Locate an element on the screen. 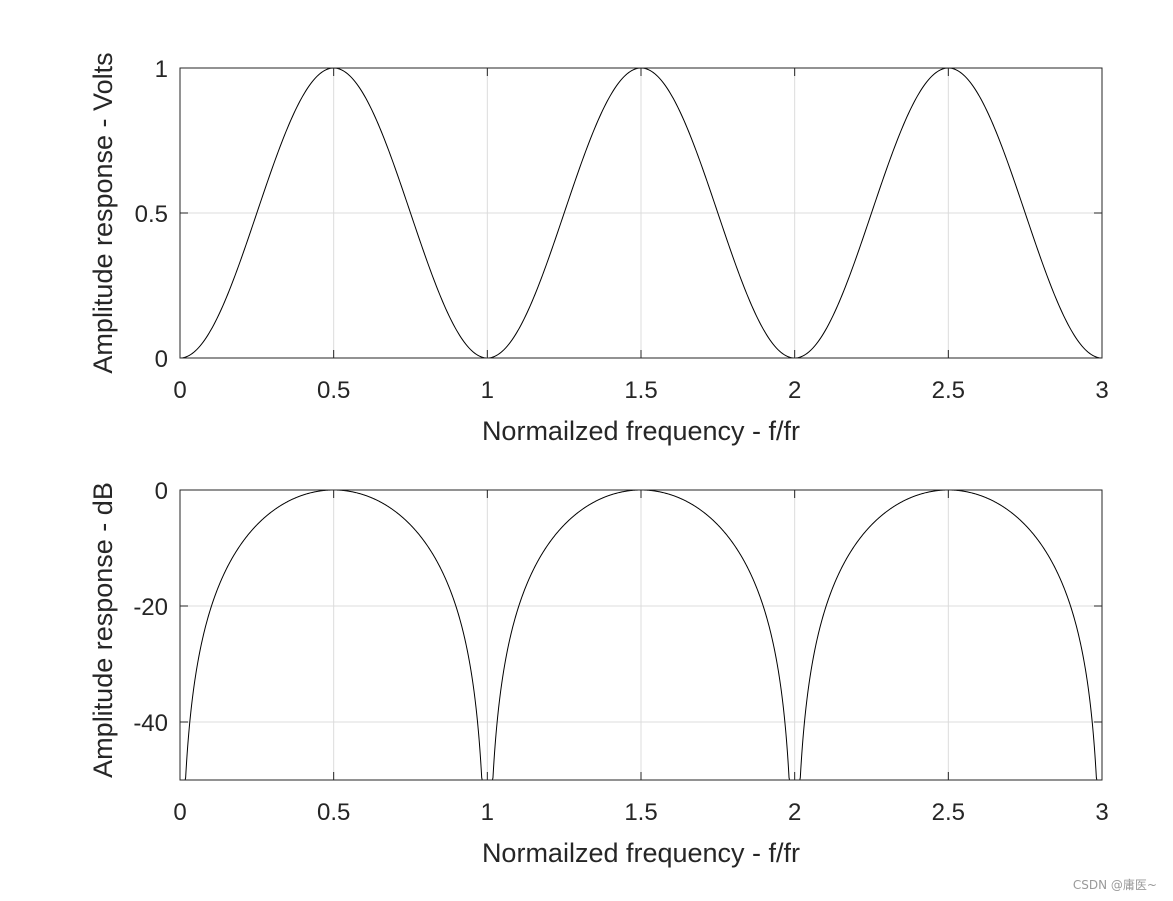 Image resolution: width=1173 pixels, height=901 pixels. y-tick-label: -20 is located at coordinates (150, 607).